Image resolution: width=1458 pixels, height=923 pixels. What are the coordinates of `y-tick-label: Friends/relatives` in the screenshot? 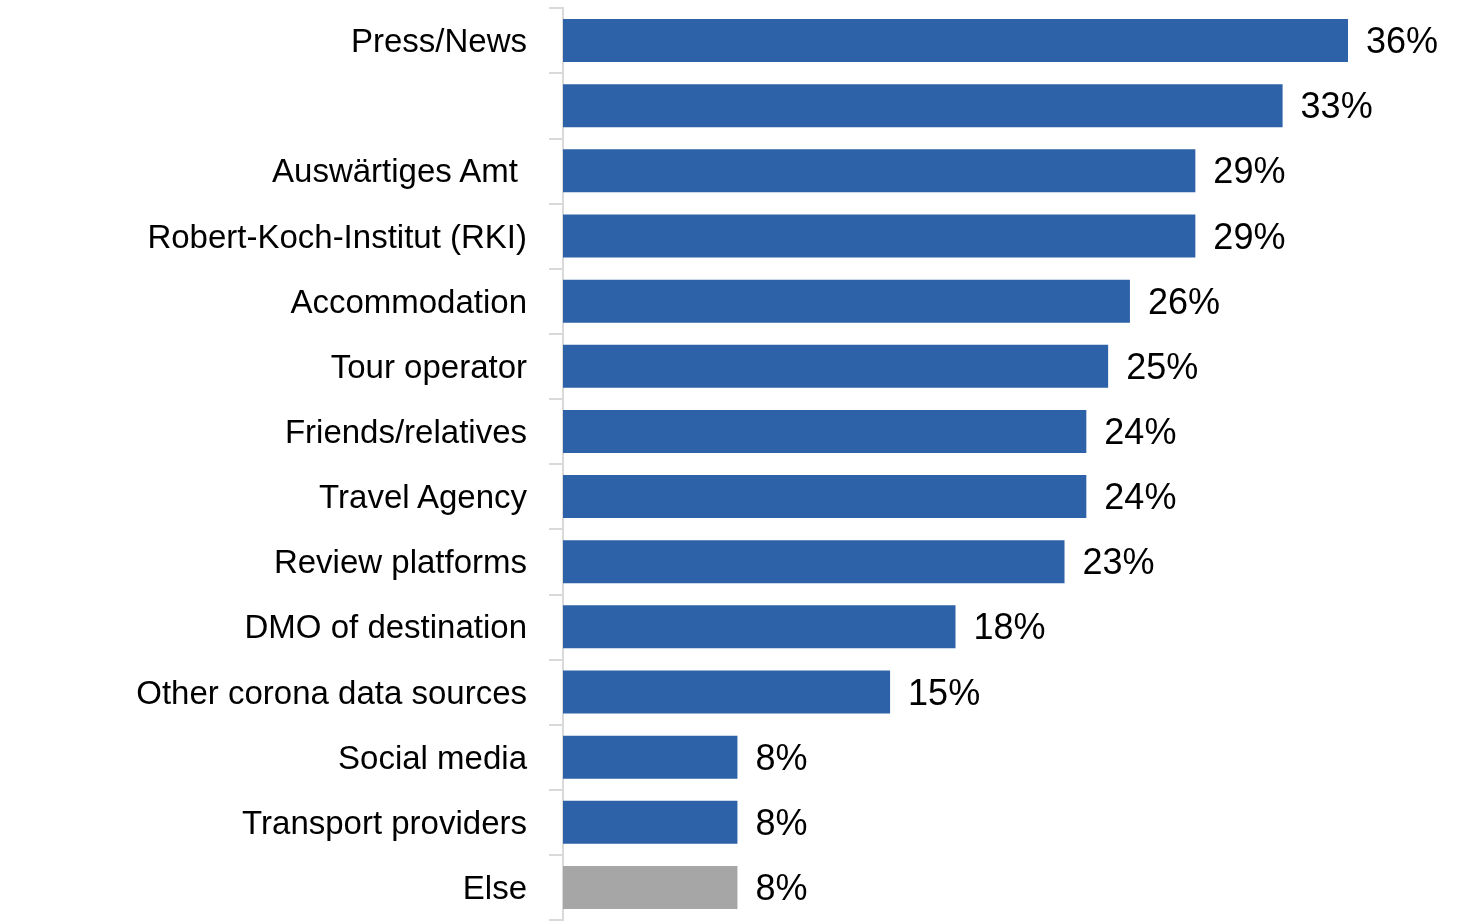 It's located at (405, 431).